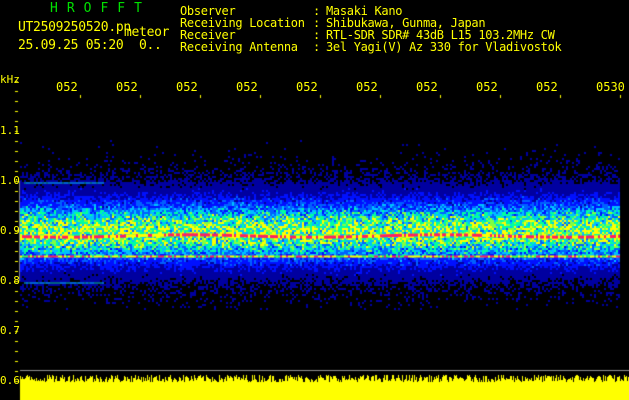 The image size is (629, 400). Describe the element at coordinates (306, 87) in the screenshot. I see `time-tick-label: 0525` at that location.